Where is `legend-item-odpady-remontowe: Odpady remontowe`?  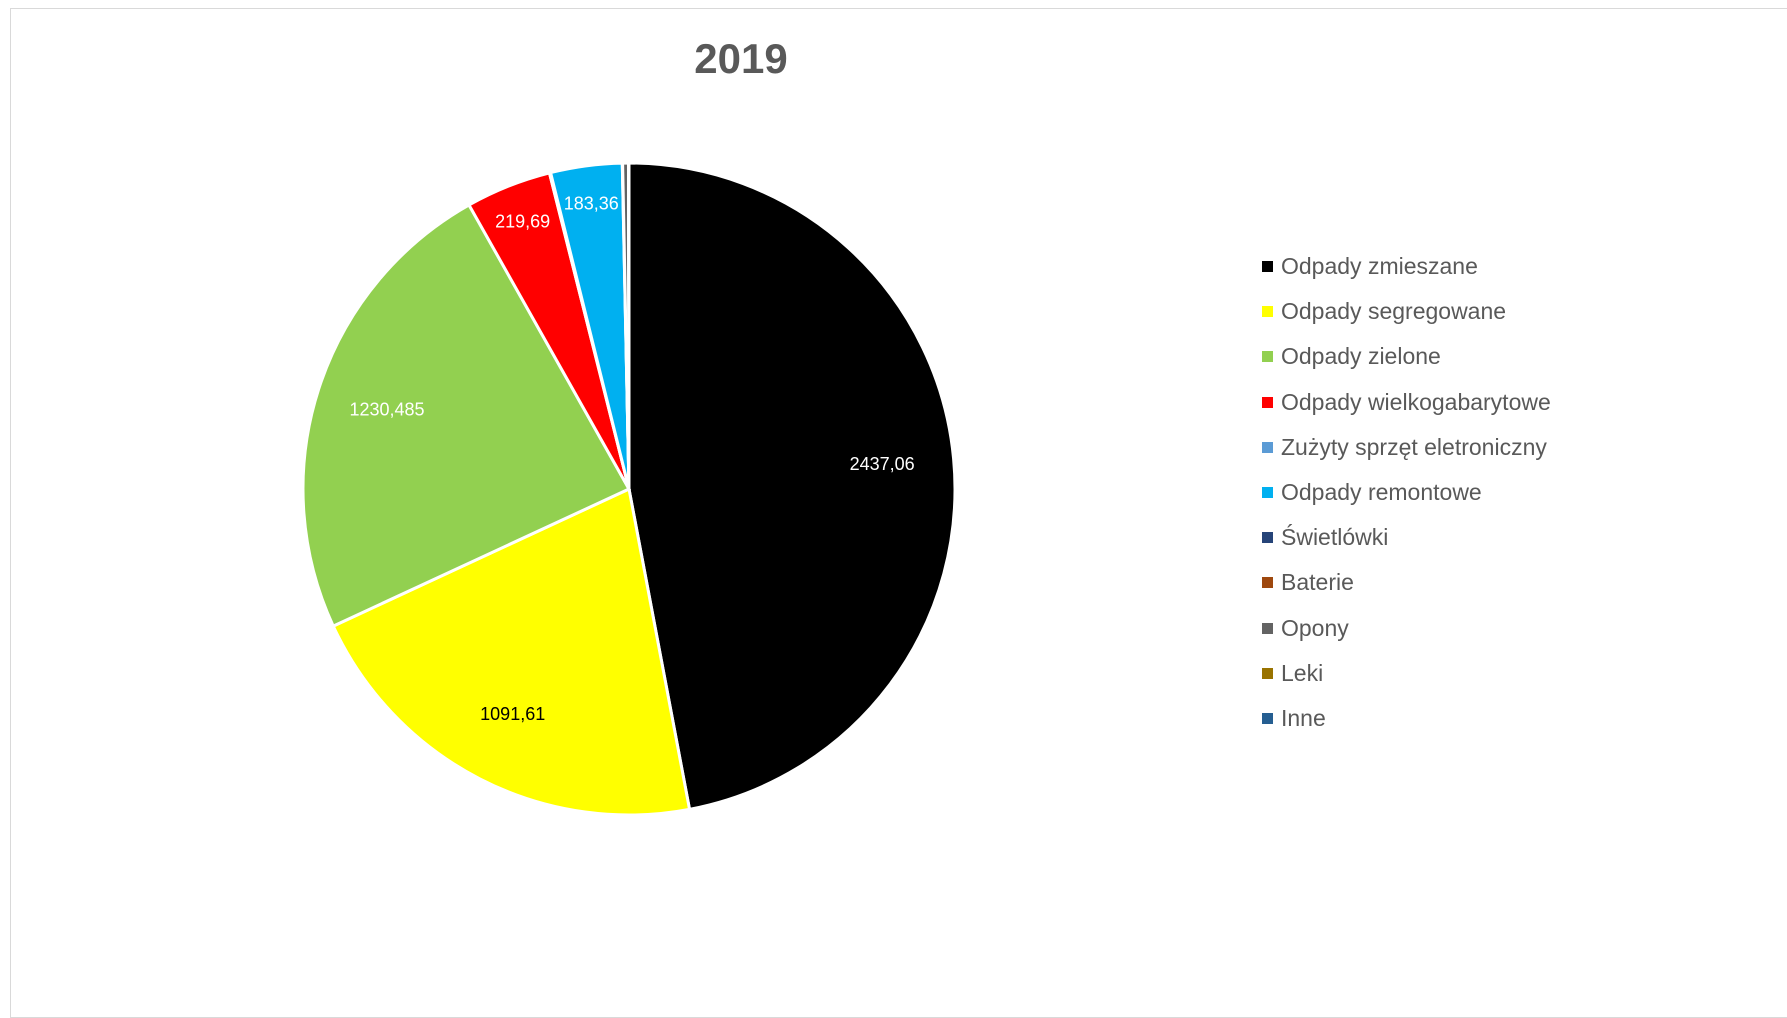
legend-item-odpady-remontowe: Odpady remontowe is located at coordinates (1522, 492).